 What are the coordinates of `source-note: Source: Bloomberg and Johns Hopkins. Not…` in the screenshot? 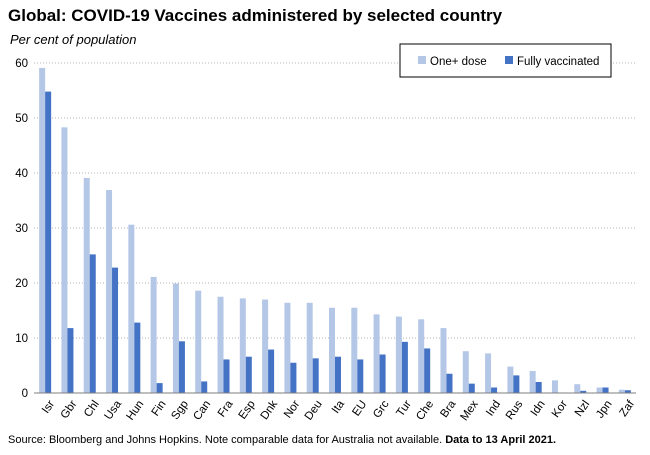 It's located at (282, 440).